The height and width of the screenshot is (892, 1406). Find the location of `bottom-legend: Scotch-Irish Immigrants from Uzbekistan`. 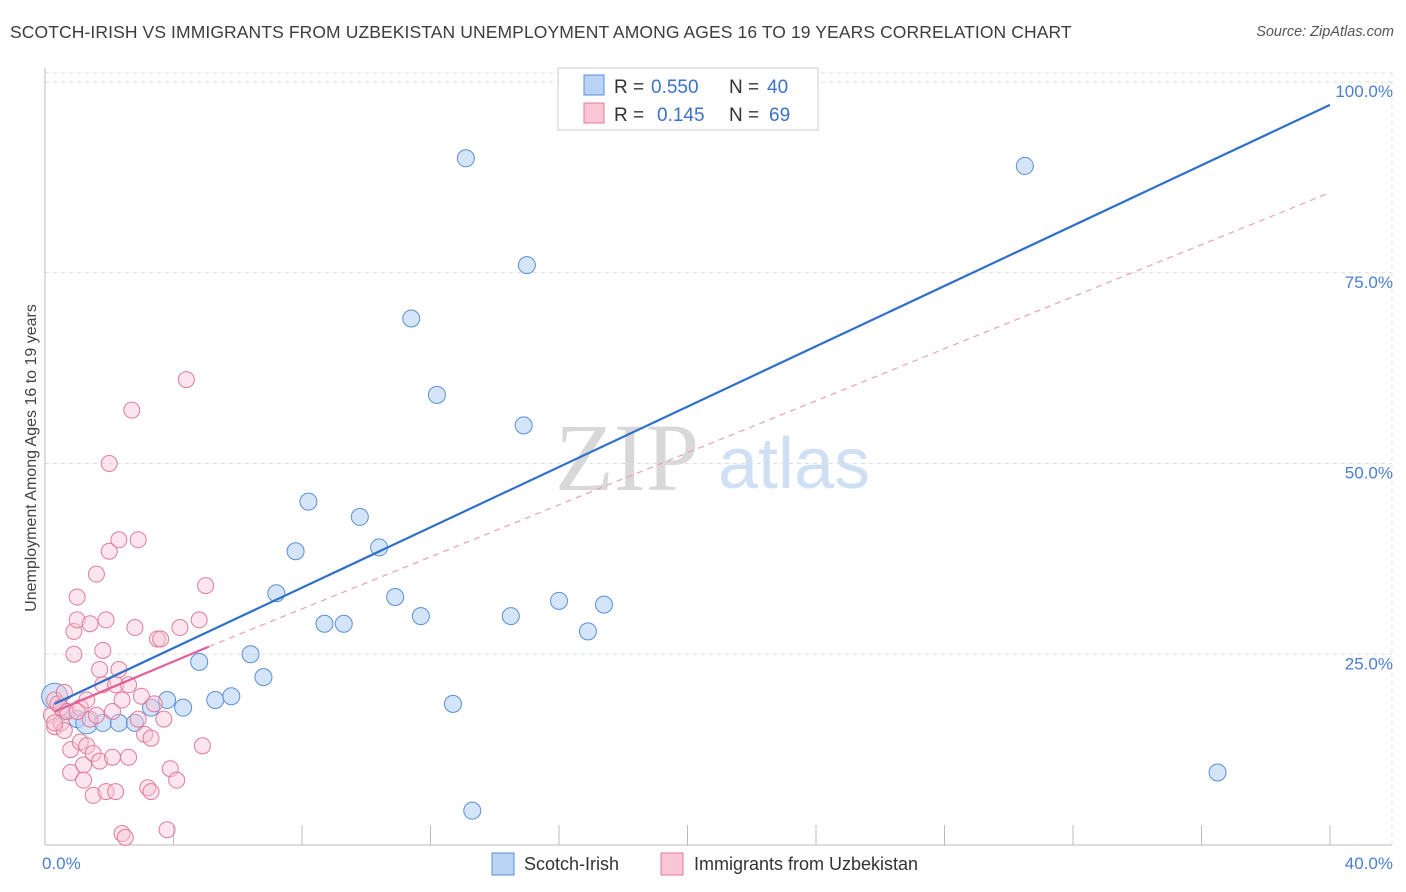

bottom-legend: Scotch-Irish Immigrants from Uzbekistan is located at coordinates (704, 864).